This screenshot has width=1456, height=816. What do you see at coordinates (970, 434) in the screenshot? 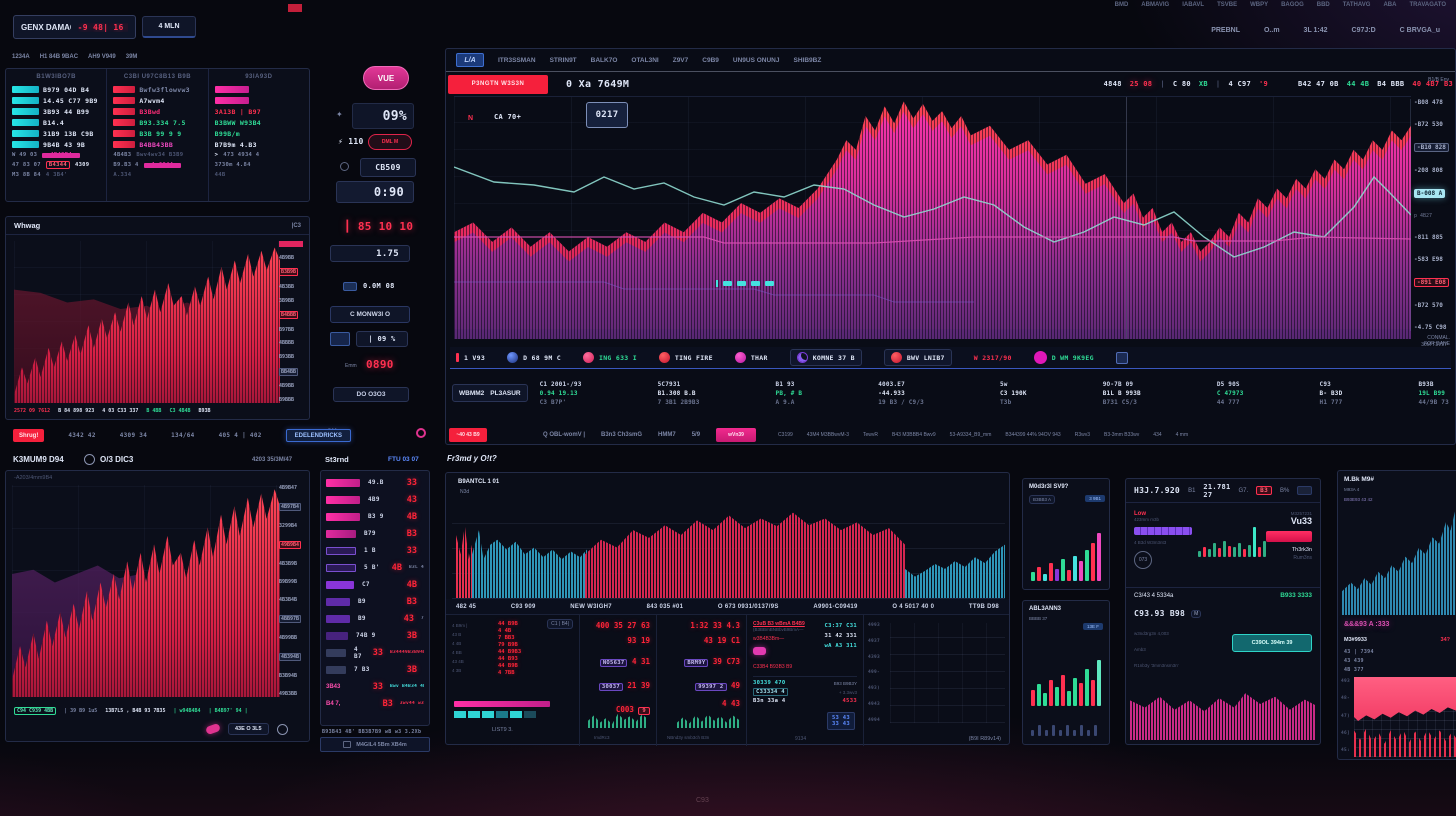
I see `action-right-item: 53-A9334_B9_mm` at bounding box center [970, 434].